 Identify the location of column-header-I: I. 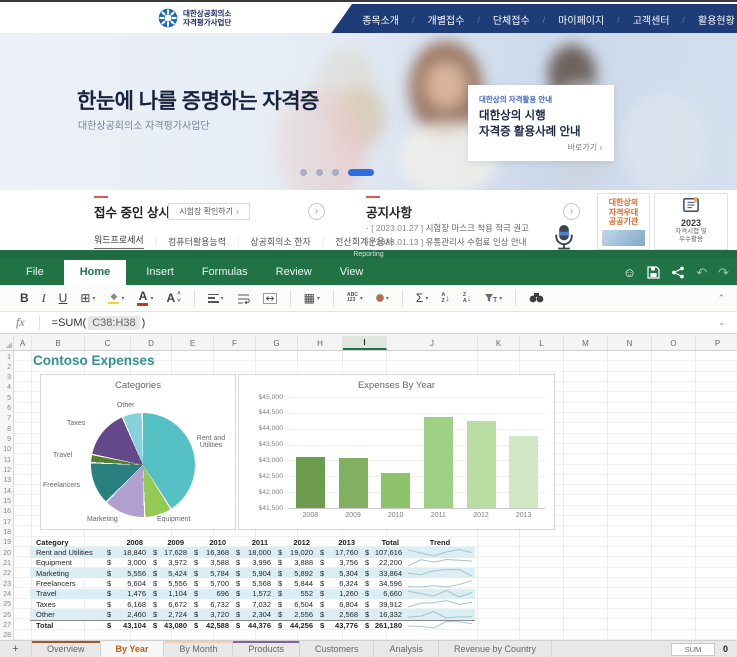
(365, 343).